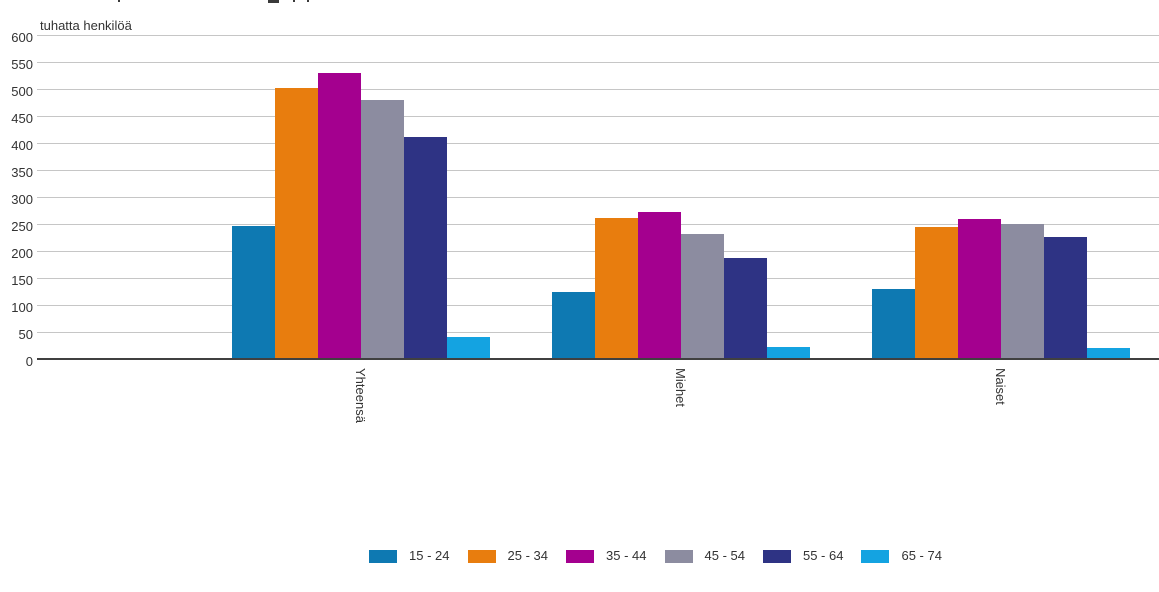 The width and height of the screenshot is (1159, 592). Describe the element at coordinates (22, 172) in the screenshot. I see `y-tick-label: 350` at that location.